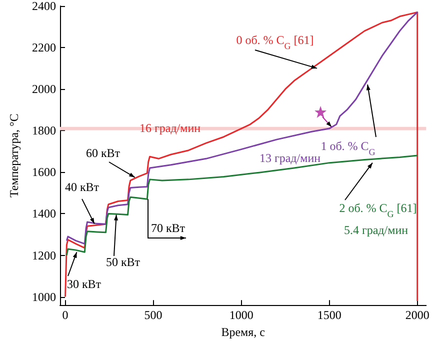  I want to click on y-tick-label: 1400, so click(44, 213).